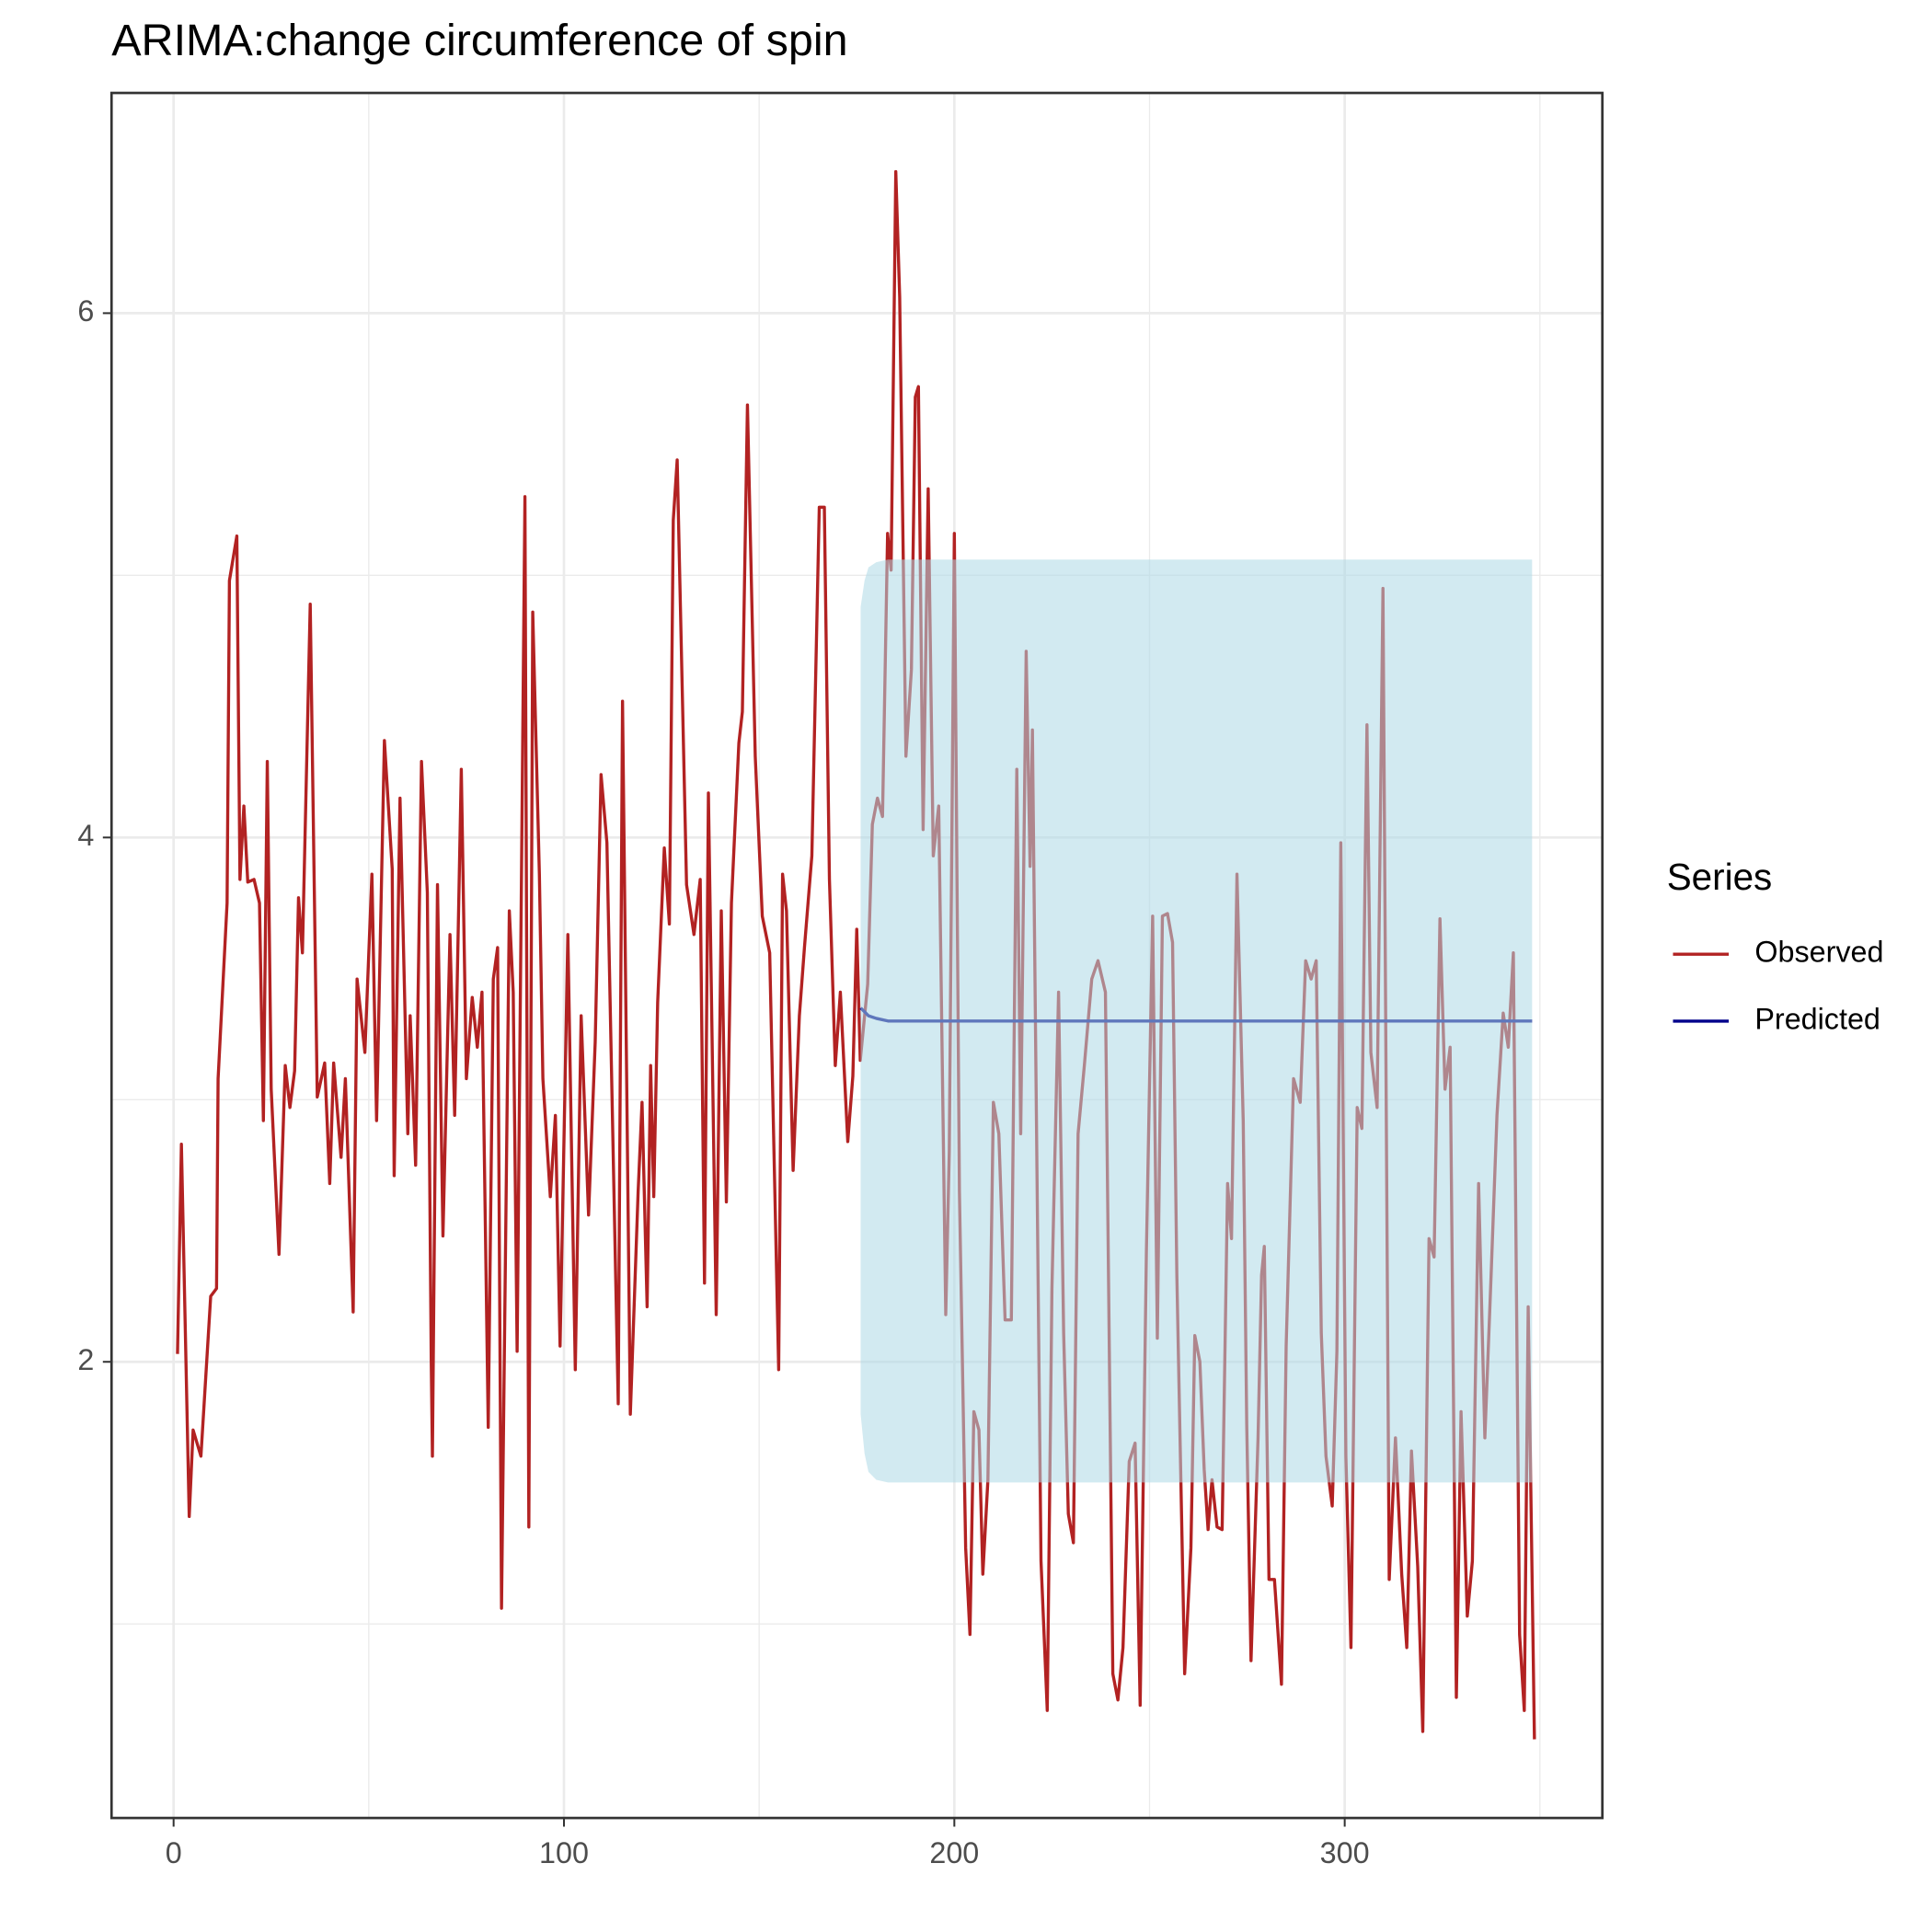 The height and width of the screenshot is (1932, 1932). I want to click on legend-title: Series, so click(1720, 877).